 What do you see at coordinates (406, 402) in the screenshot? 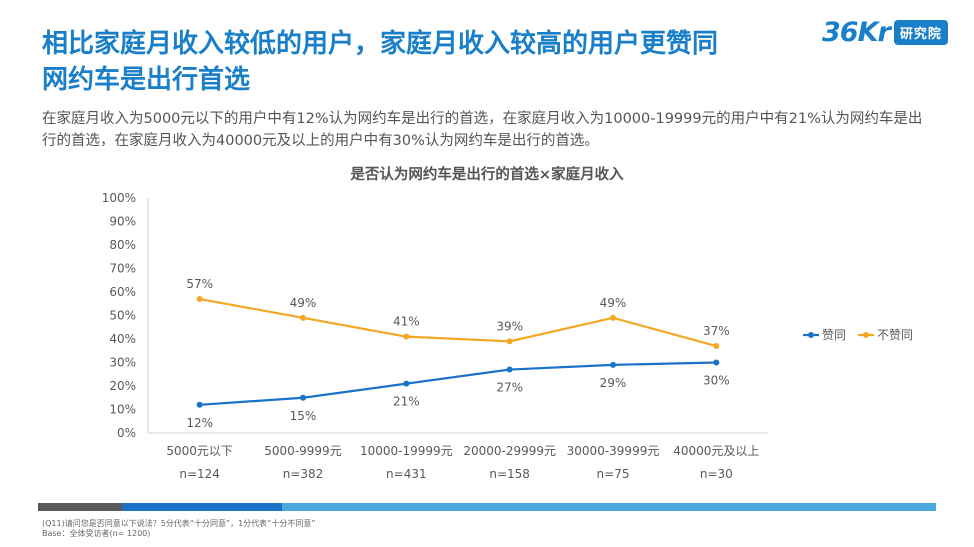
I see `data-label: 21%` at bounding box center [406, 402].